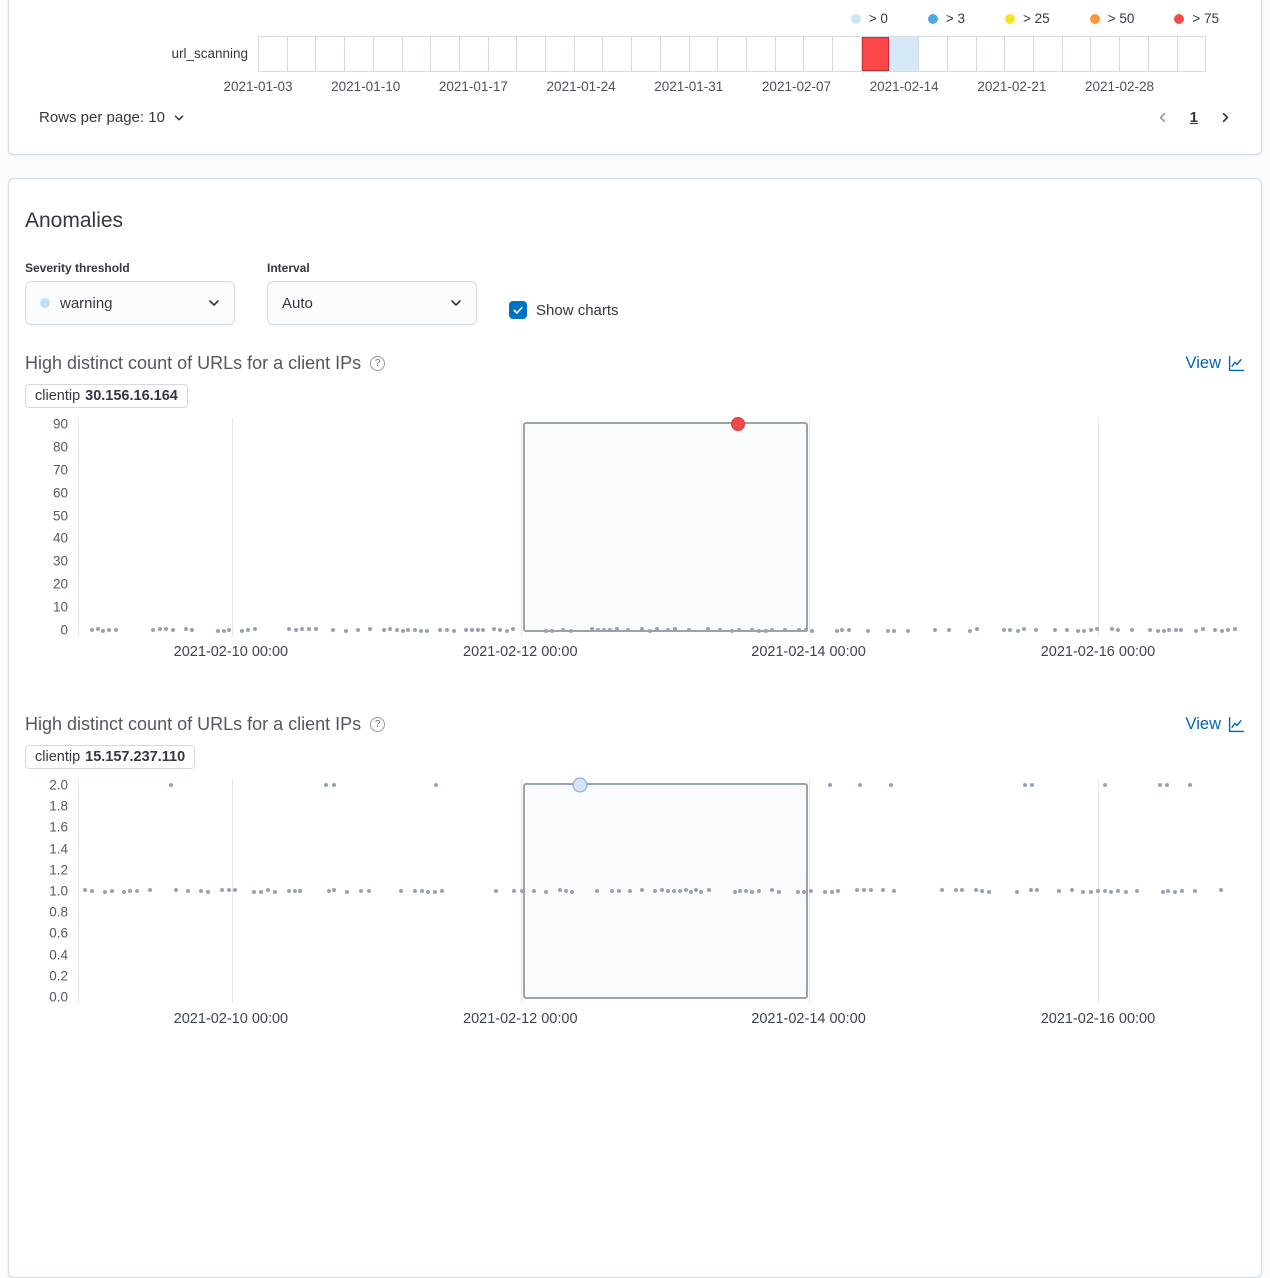 The height and width of the screenshot is (1278, 1270). Describe the element at coordinates (60, 538) in the screenshot. I see `y-tick-label: 40` at that location.